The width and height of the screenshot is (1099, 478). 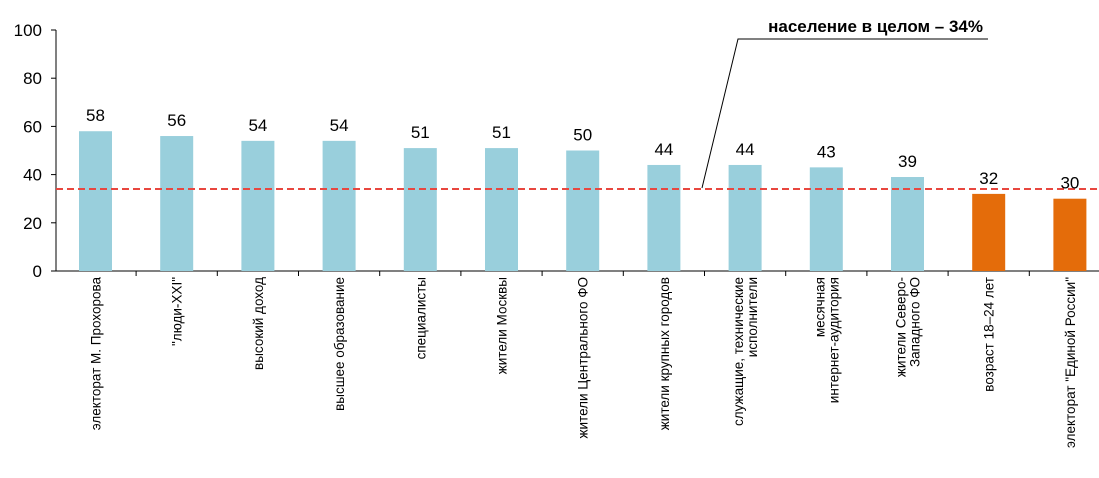 What do you see at coordinates (420, 318) in the screenshot?
I see `category-label: специалисты` at bounding box center [420, 318].